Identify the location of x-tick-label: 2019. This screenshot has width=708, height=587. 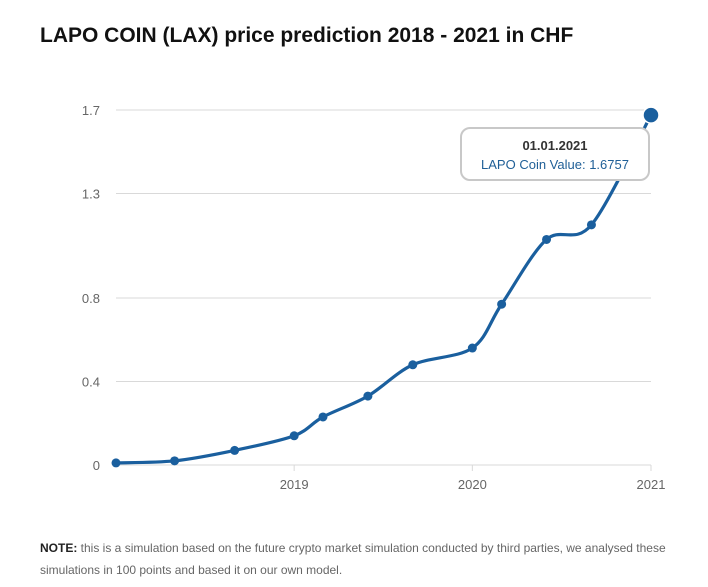
(294, 484).